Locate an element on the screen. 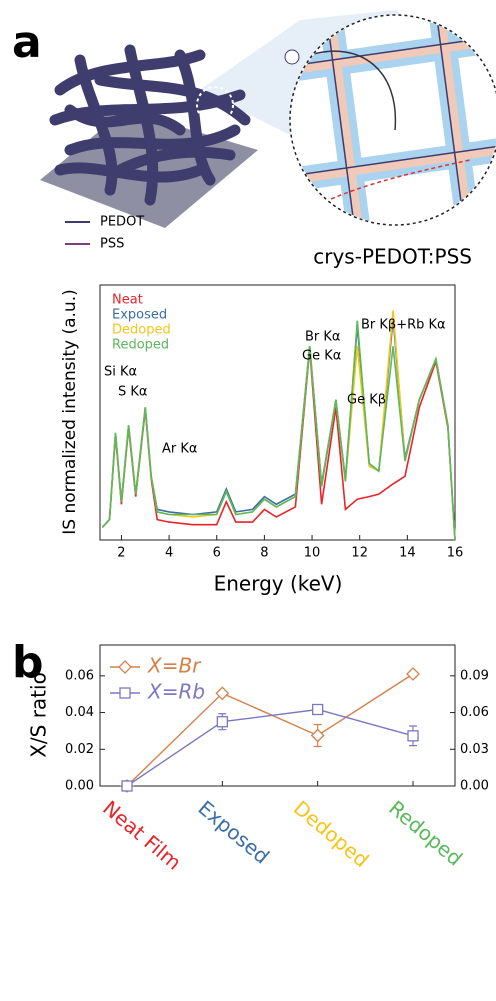 This screenshot has width=496, height=1001. y-axis-label: X/S ratio is located at coordinates (39, 715).